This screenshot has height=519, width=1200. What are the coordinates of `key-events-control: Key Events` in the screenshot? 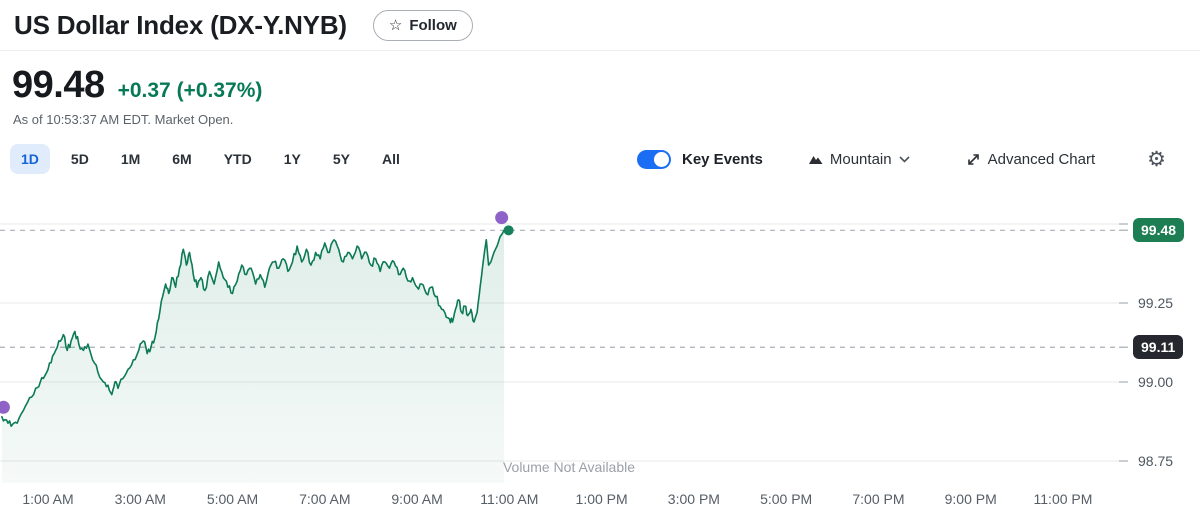 It's located at (700, 159).